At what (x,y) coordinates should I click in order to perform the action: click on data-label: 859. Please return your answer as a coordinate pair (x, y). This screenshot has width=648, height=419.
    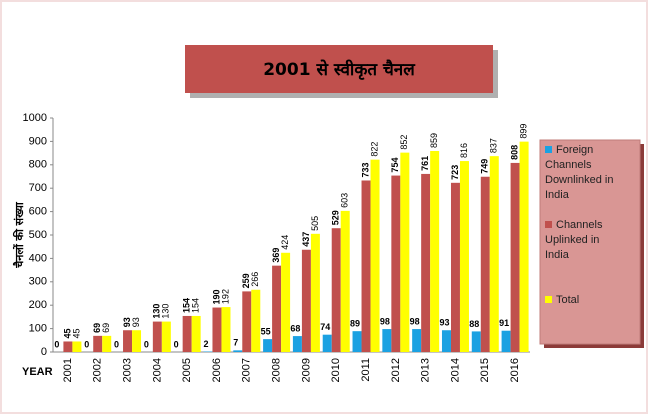
    Looking at the image, I should click on (434, 140).